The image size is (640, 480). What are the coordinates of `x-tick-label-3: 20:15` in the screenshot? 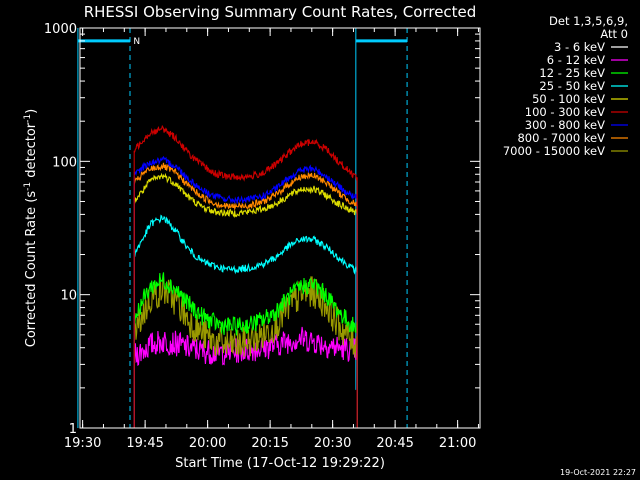 It's located at (269, 443).